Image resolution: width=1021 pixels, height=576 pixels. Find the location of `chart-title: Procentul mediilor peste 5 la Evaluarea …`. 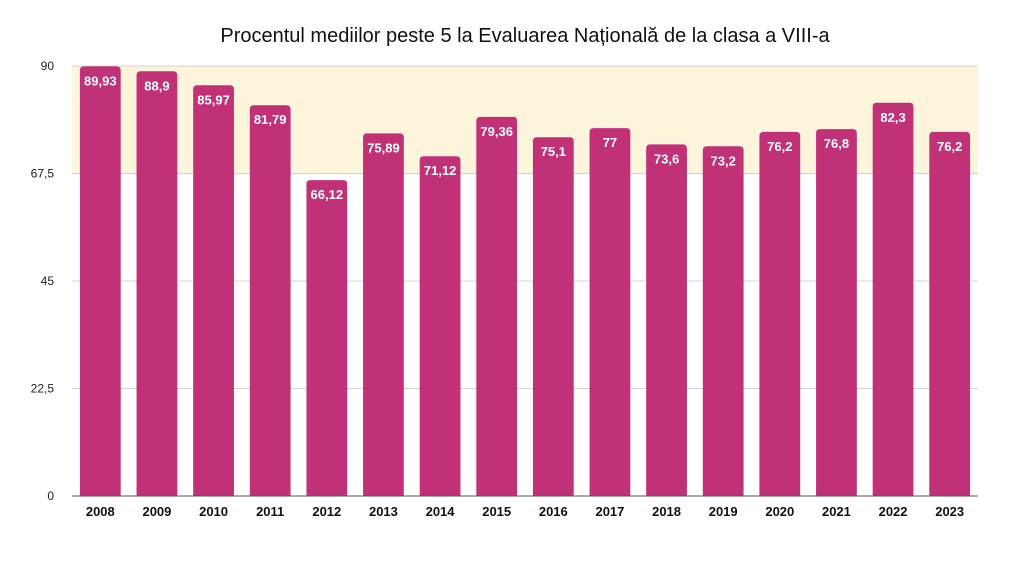

chart-title: Procentul mediilor peste 5 la Evaluarea … is located at coordinates (525, 36).